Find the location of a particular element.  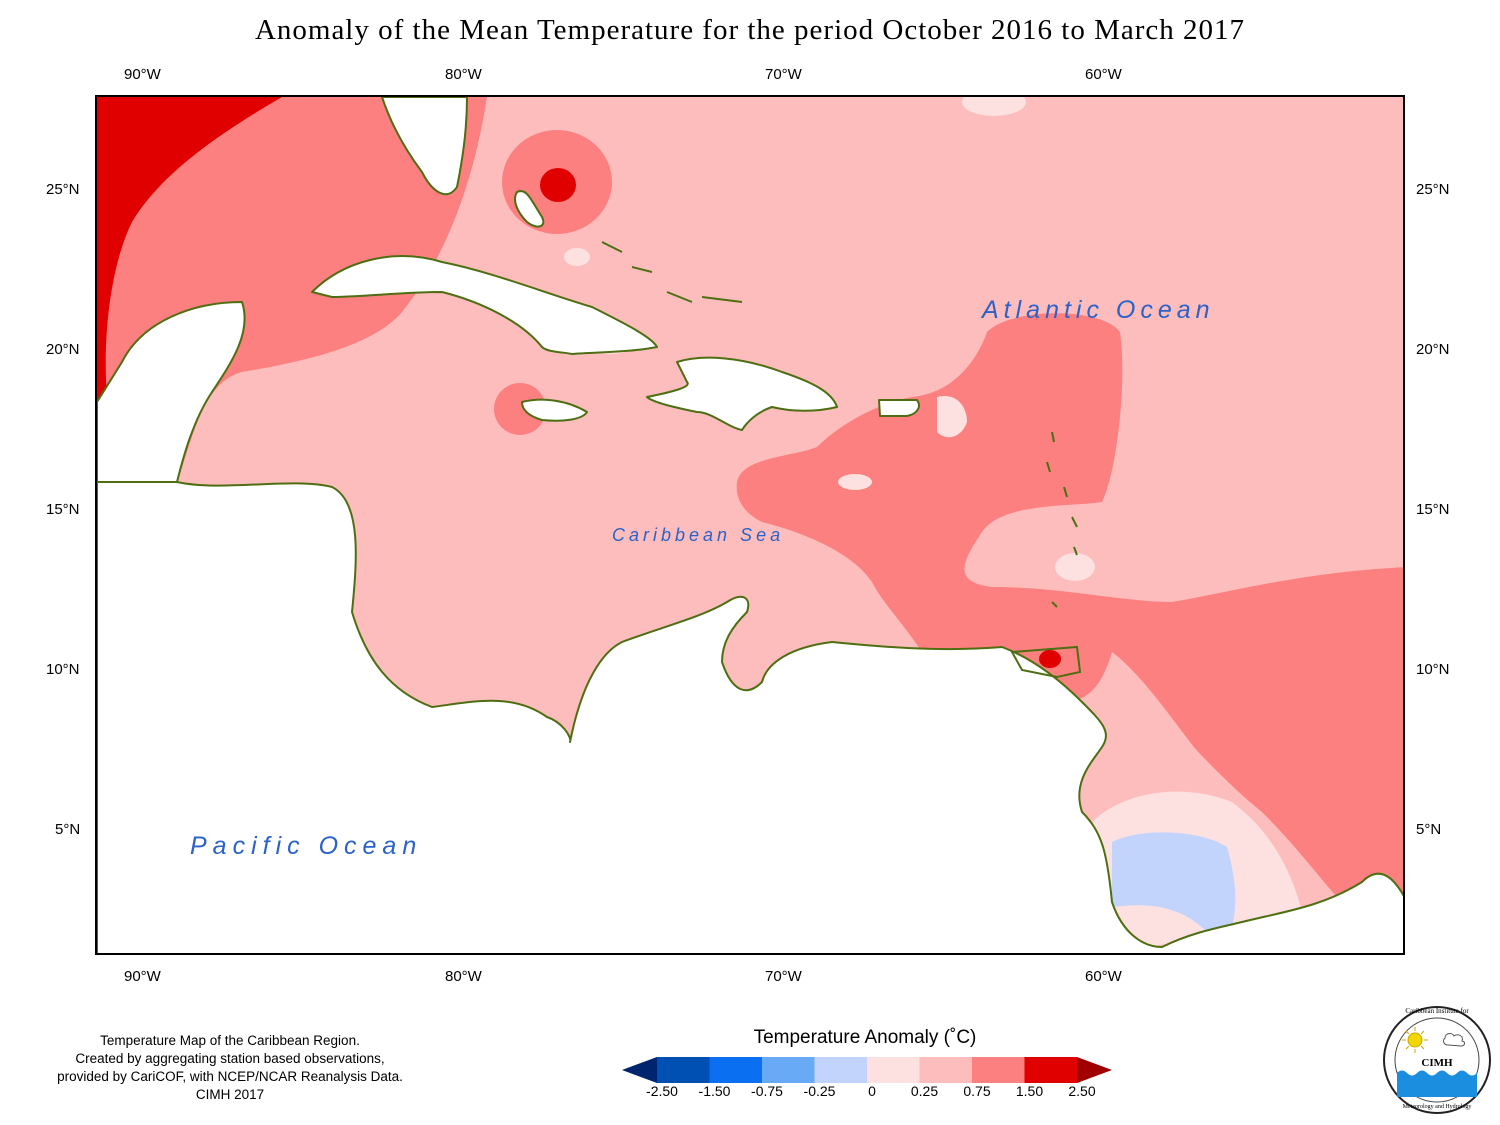

lon-label-90w-top: 90°W is located at coordinates (142, 74).